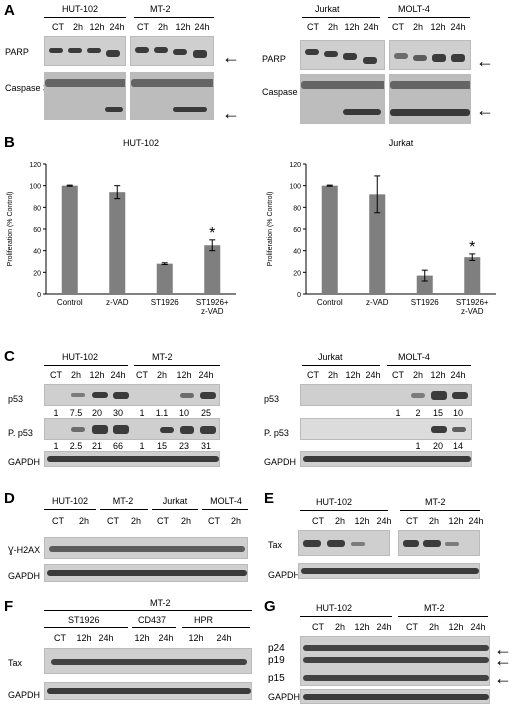  Describe the element at coordinates (284, 92) in the screenshot. I see `row-label-caspase3: Caspase 3` at that location.